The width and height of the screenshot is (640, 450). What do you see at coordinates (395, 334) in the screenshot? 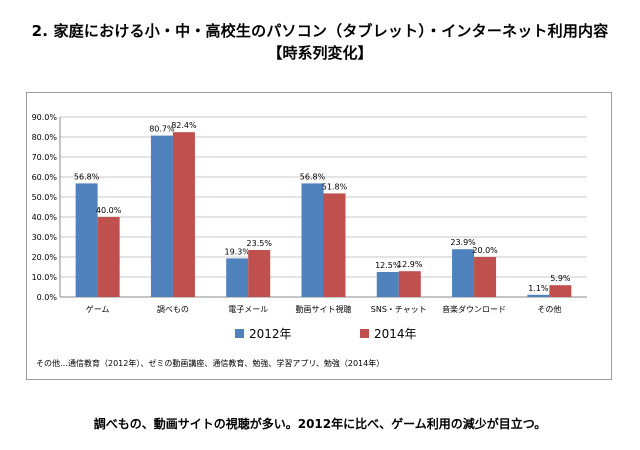
I see `legend-label-2014: 2014年` at bounding box center [395, 334].